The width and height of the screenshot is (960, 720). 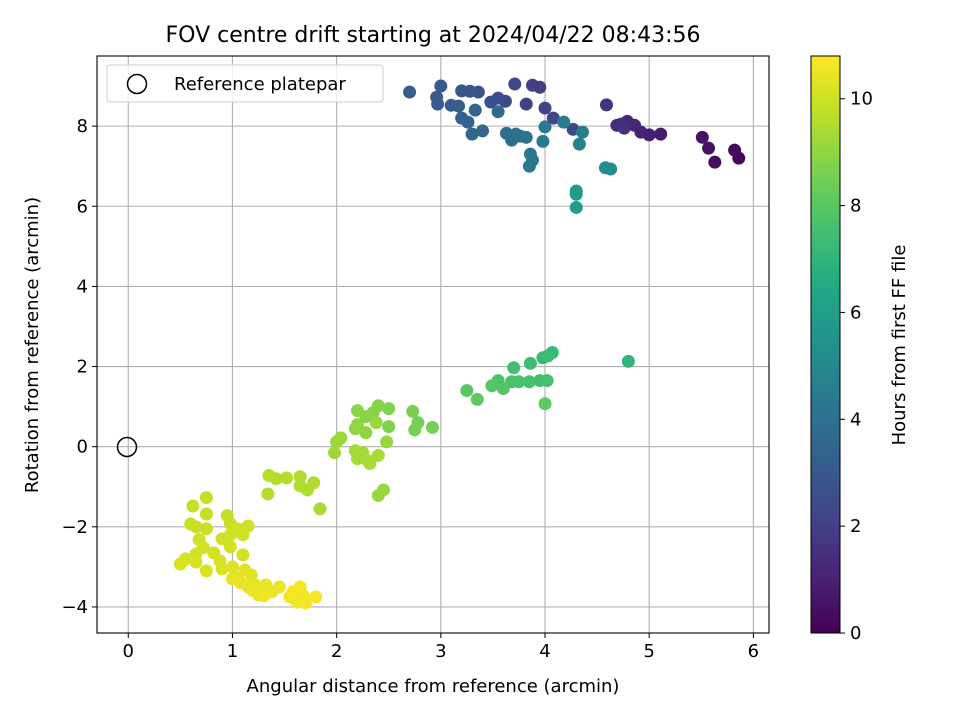 What do you see at coordinates (82, 367) in the screenshot?
I see `y-tick-label: 2` at bounding box center [82, 367].